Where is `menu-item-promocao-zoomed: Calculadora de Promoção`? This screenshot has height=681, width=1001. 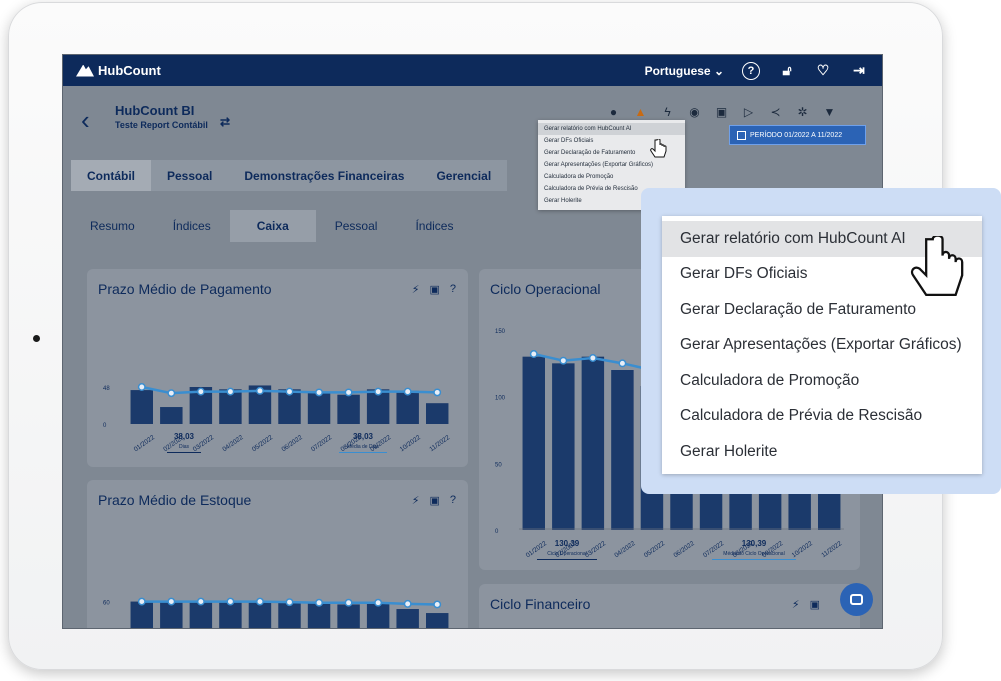 menu-item-promocao-zoomed: Calculadora de Promoção is located at coordinates (770, 380).